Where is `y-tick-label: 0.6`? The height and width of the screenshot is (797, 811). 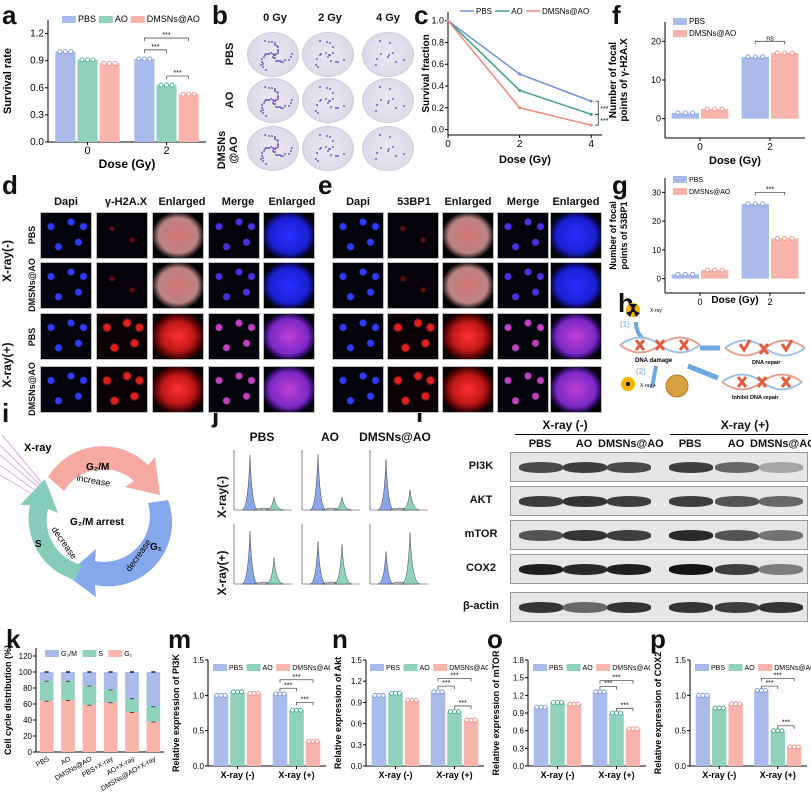
y-tick-label: 0.6 is located at coordinates (357, 724).